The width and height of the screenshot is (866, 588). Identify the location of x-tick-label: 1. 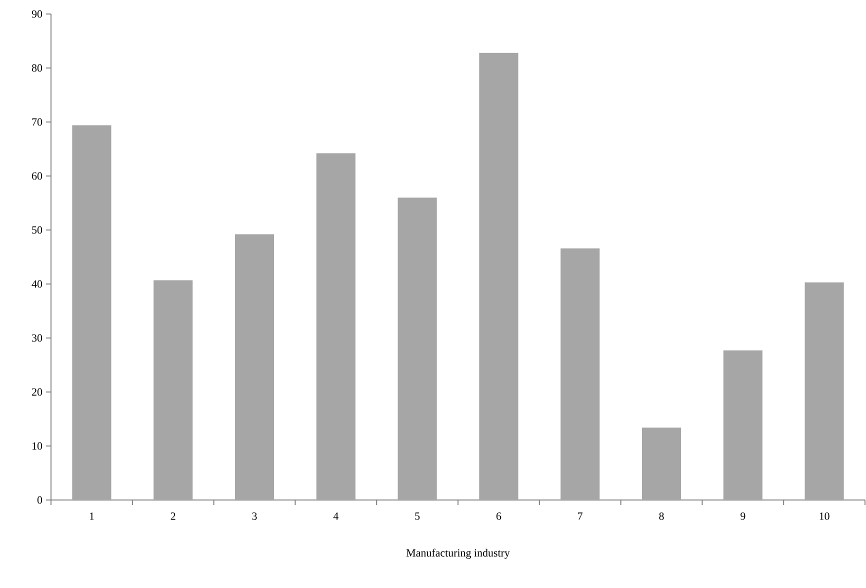
(92, 516).